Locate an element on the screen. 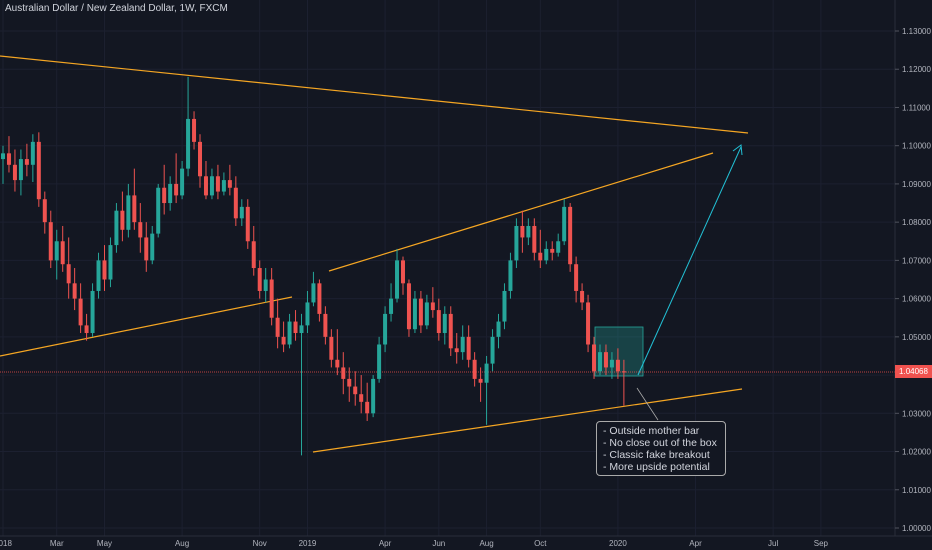 This screenshot has width=932, height=550. time-tick-label: Nov is located at coordinates (260, 543).